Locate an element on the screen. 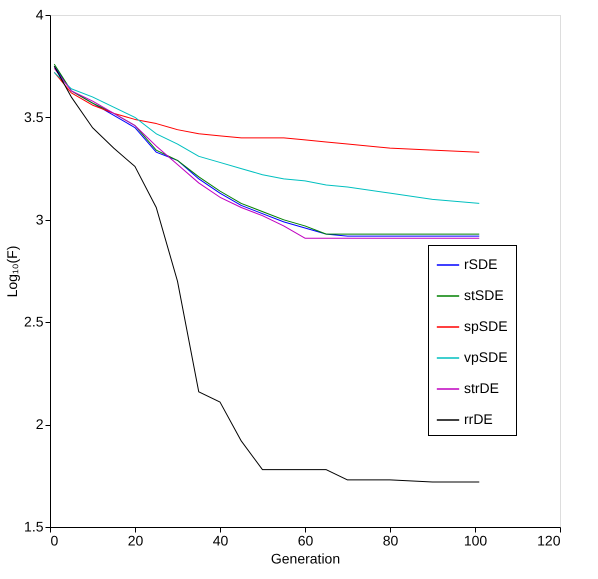 The height and width of the screenshot is (579, 598). y-tick-label: 1.5 is located at coordinates (34, 526).